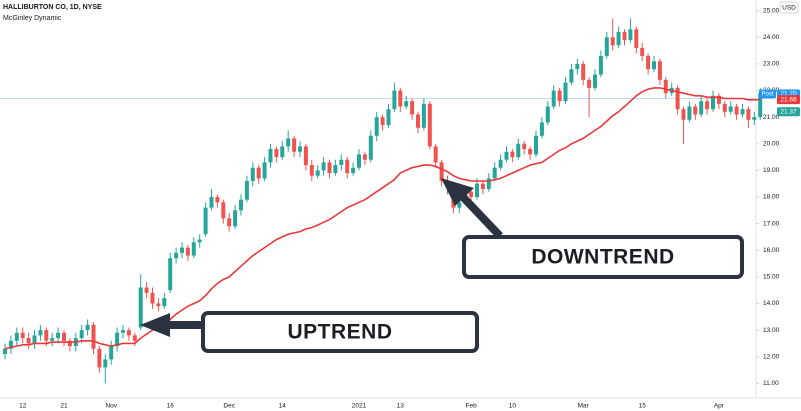 The height and width of the screenshot is (411, 801). I want to click on x-tick-label: Mar, so click(584, 406).